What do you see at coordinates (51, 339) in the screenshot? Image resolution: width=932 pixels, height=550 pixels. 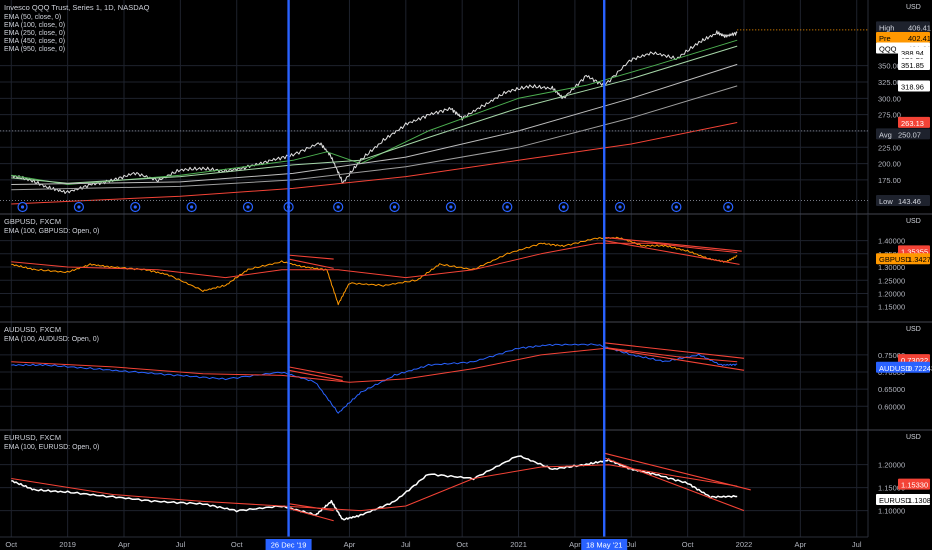 I see `indicator-label: EMA (100, AUDUSD: Open, 0)` at bounding box center [51, 339].